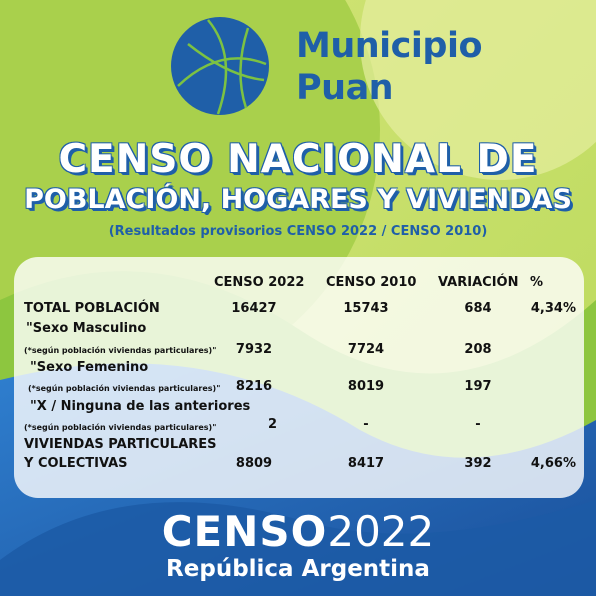 The width and height of the screenshot is (596, 596). I want to click on footer-censo: CENSO, so click(244, 531).